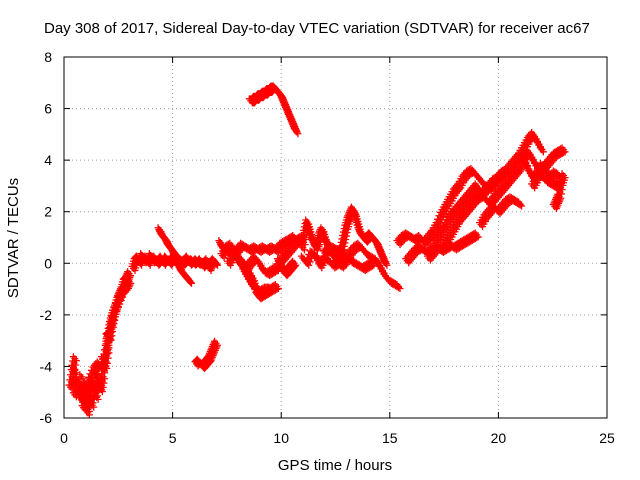  Describe the element at coordinates (46, 366) in the screenshot. I see `y-tick-label: -4` at that location.